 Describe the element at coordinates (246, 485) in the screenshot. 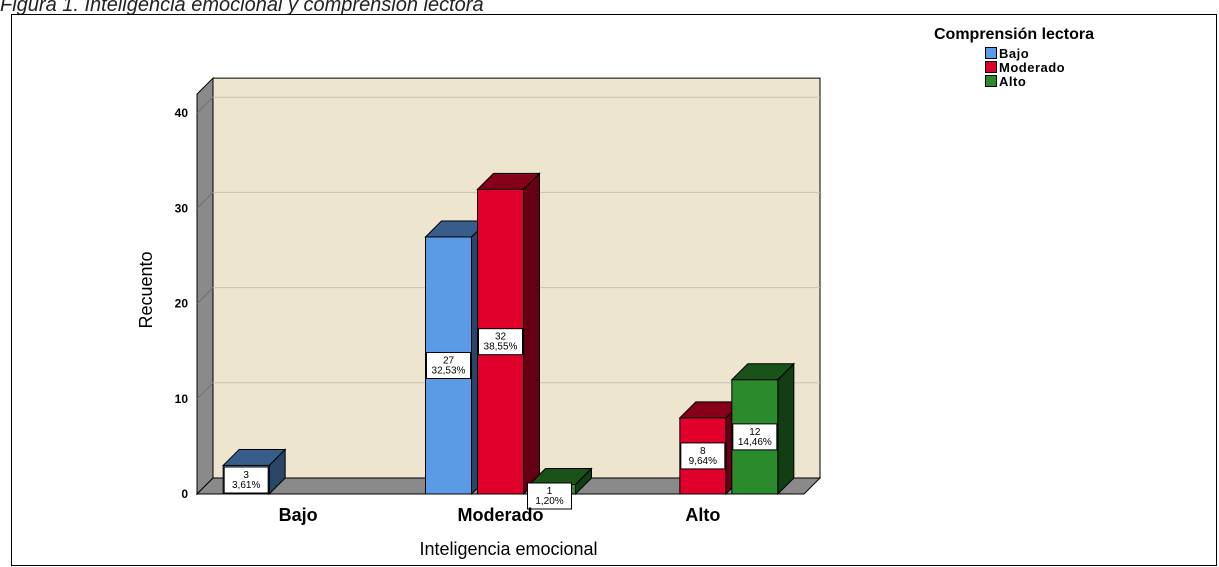

I see `bar-bajo-bajo-label-line-1: 3,61%` at that location.